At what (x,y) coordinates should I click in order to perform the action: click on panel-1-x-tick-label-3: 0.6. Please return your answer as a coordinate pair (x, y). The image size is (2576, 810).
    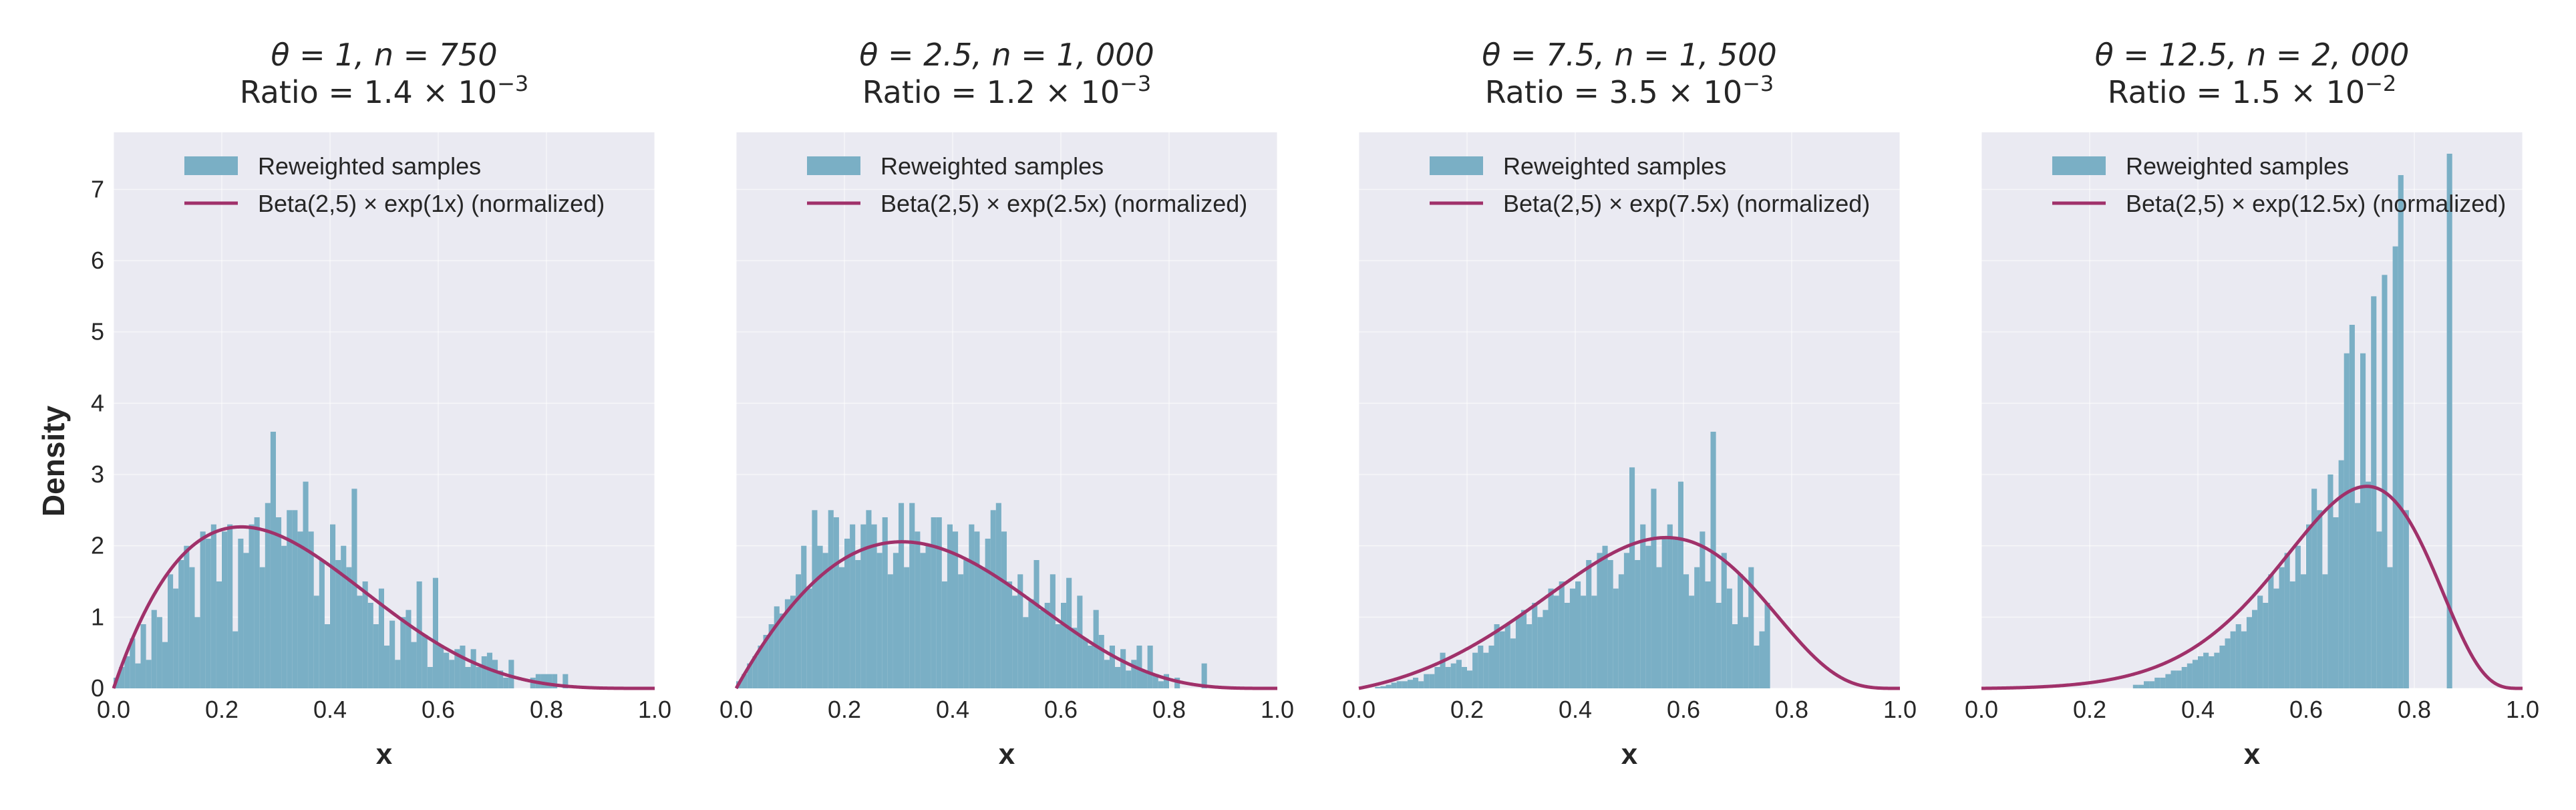
    Looking at the image, I should click on (438, 710).